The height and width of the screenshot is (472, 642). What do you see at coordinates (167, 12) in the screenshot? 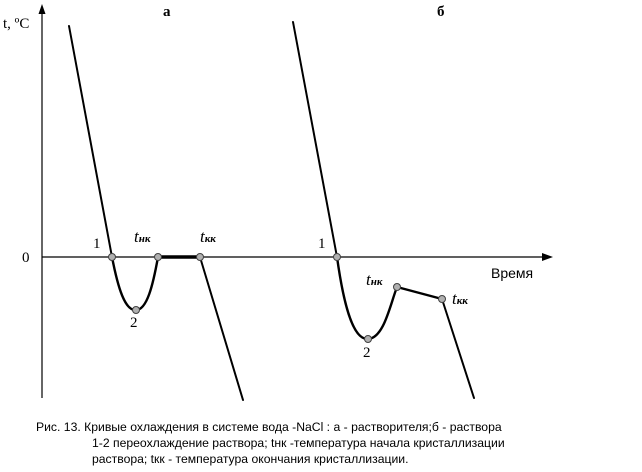
I see `panel-a-label: а` at bounding box center [167, 12].